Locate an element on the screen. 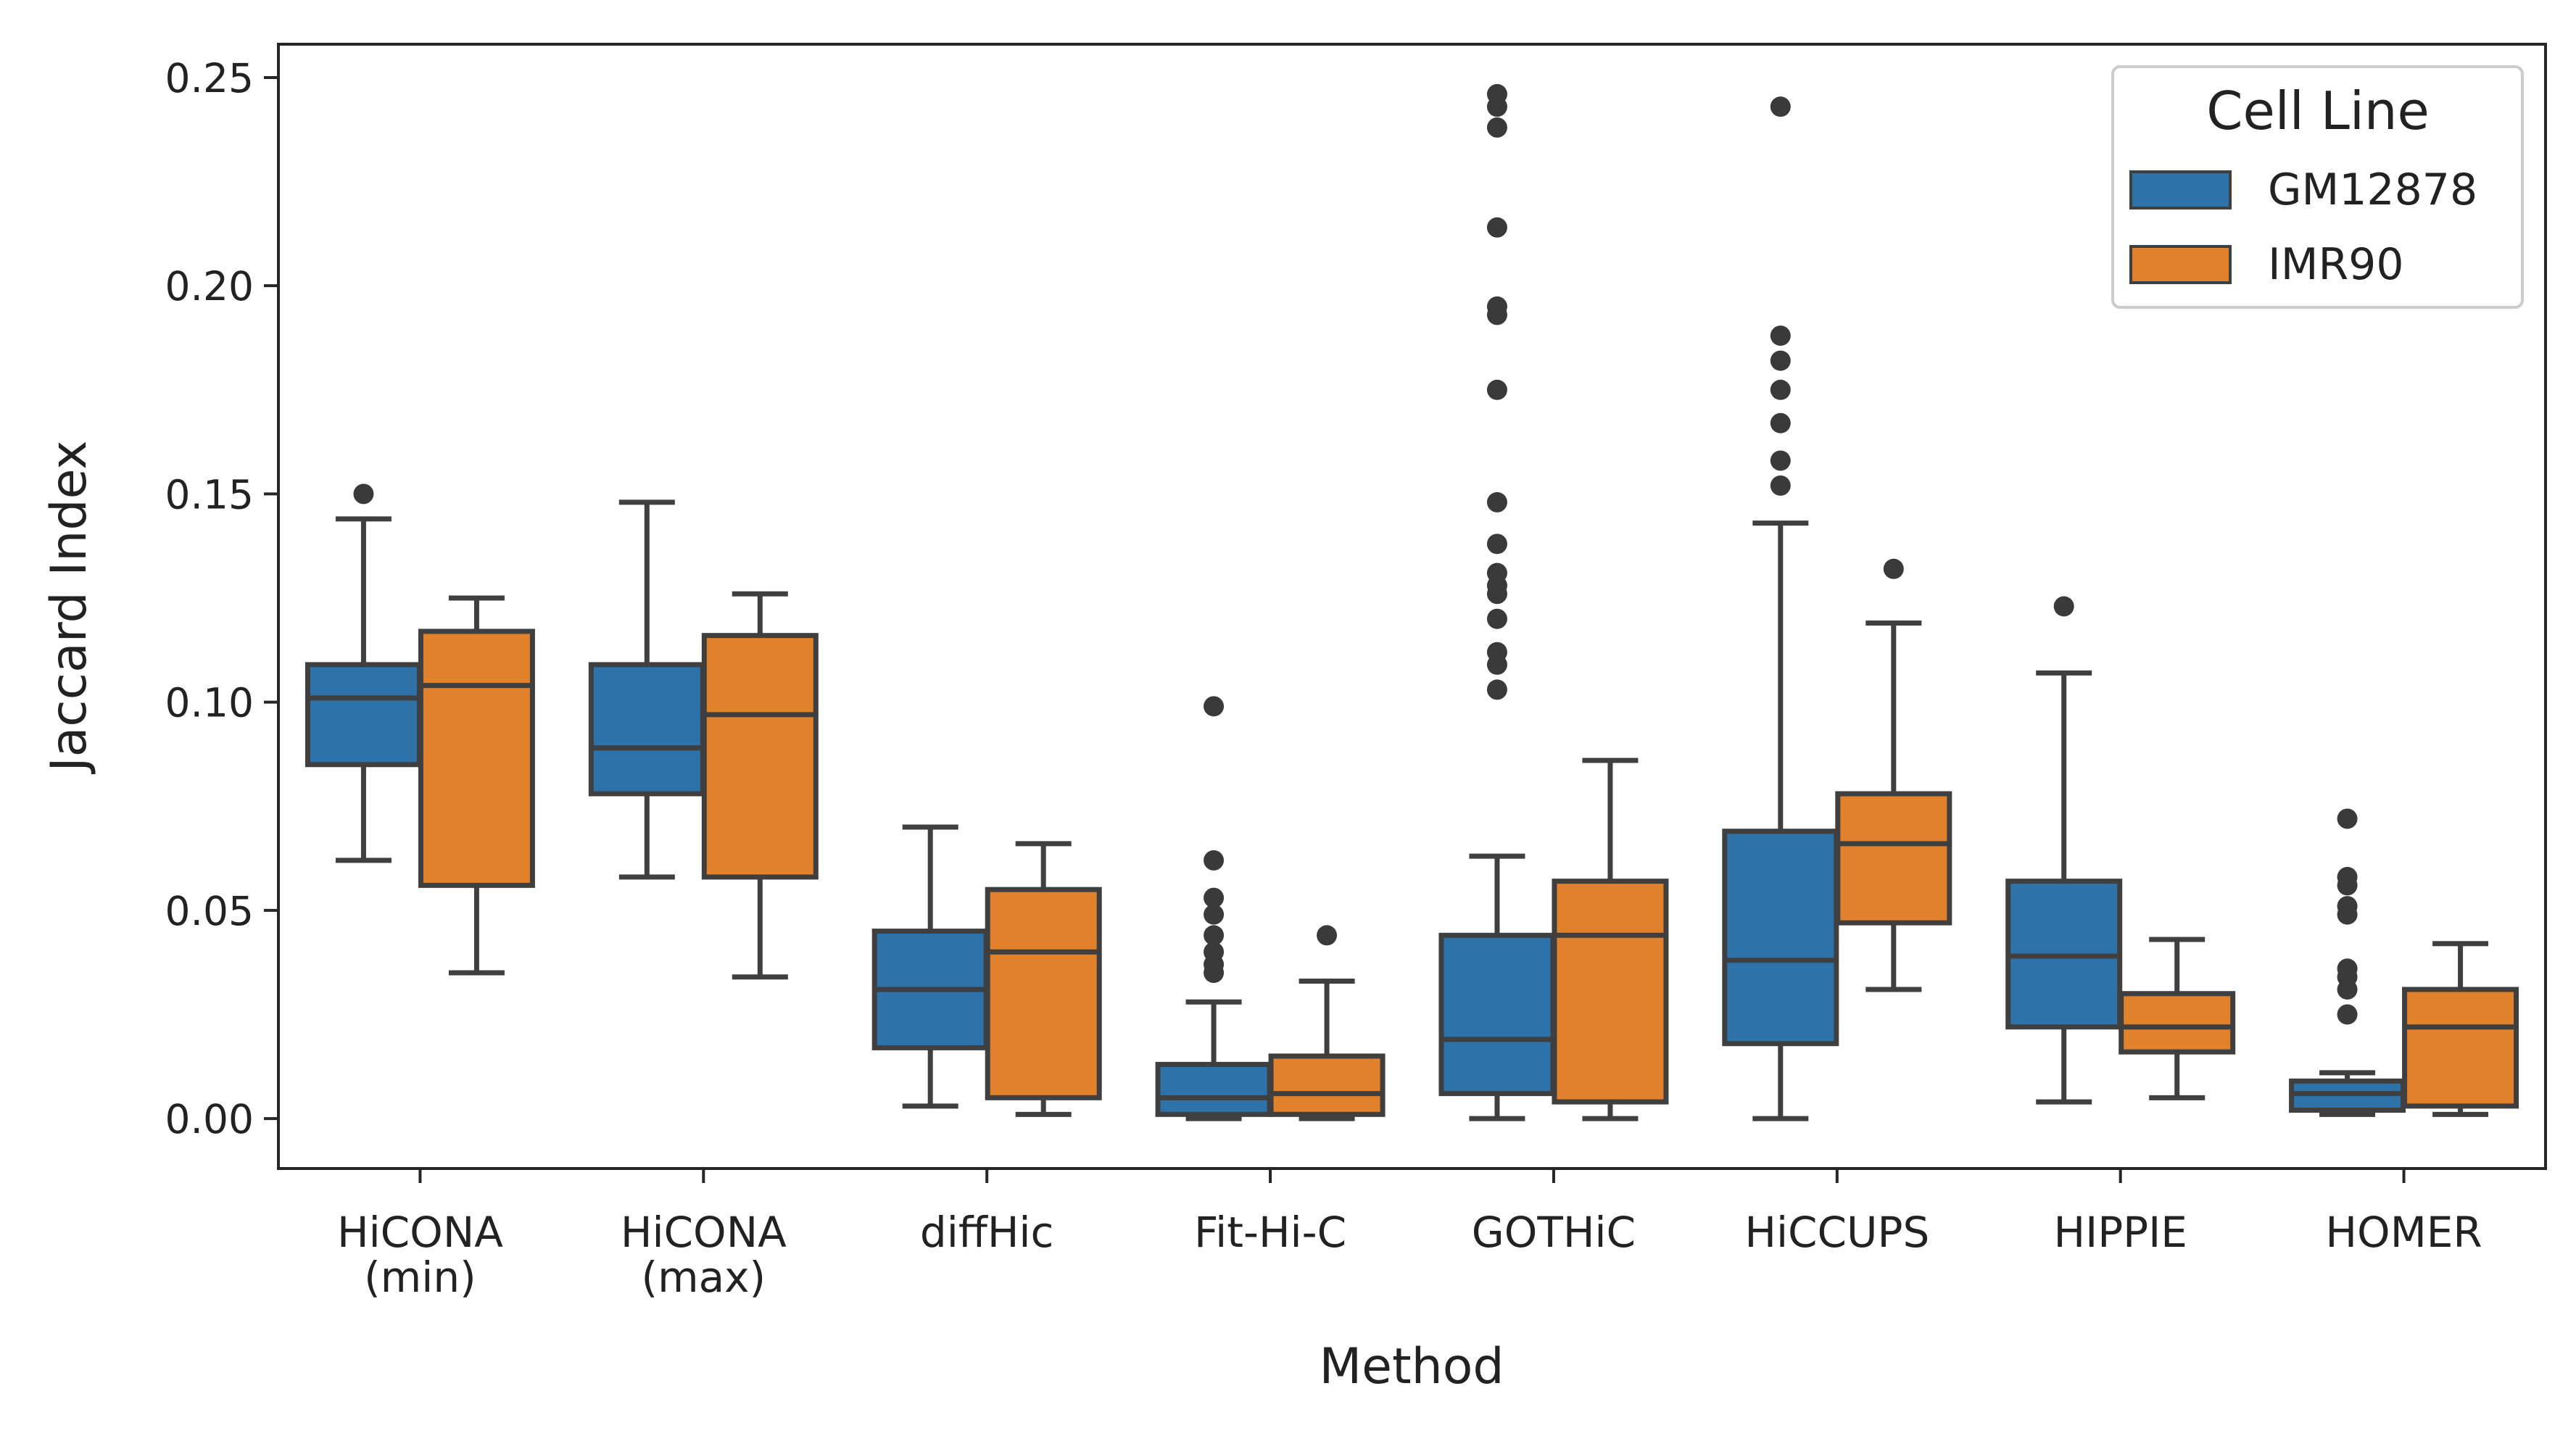  y-tick-label: 0.05 is located at coordinates (209, 911).